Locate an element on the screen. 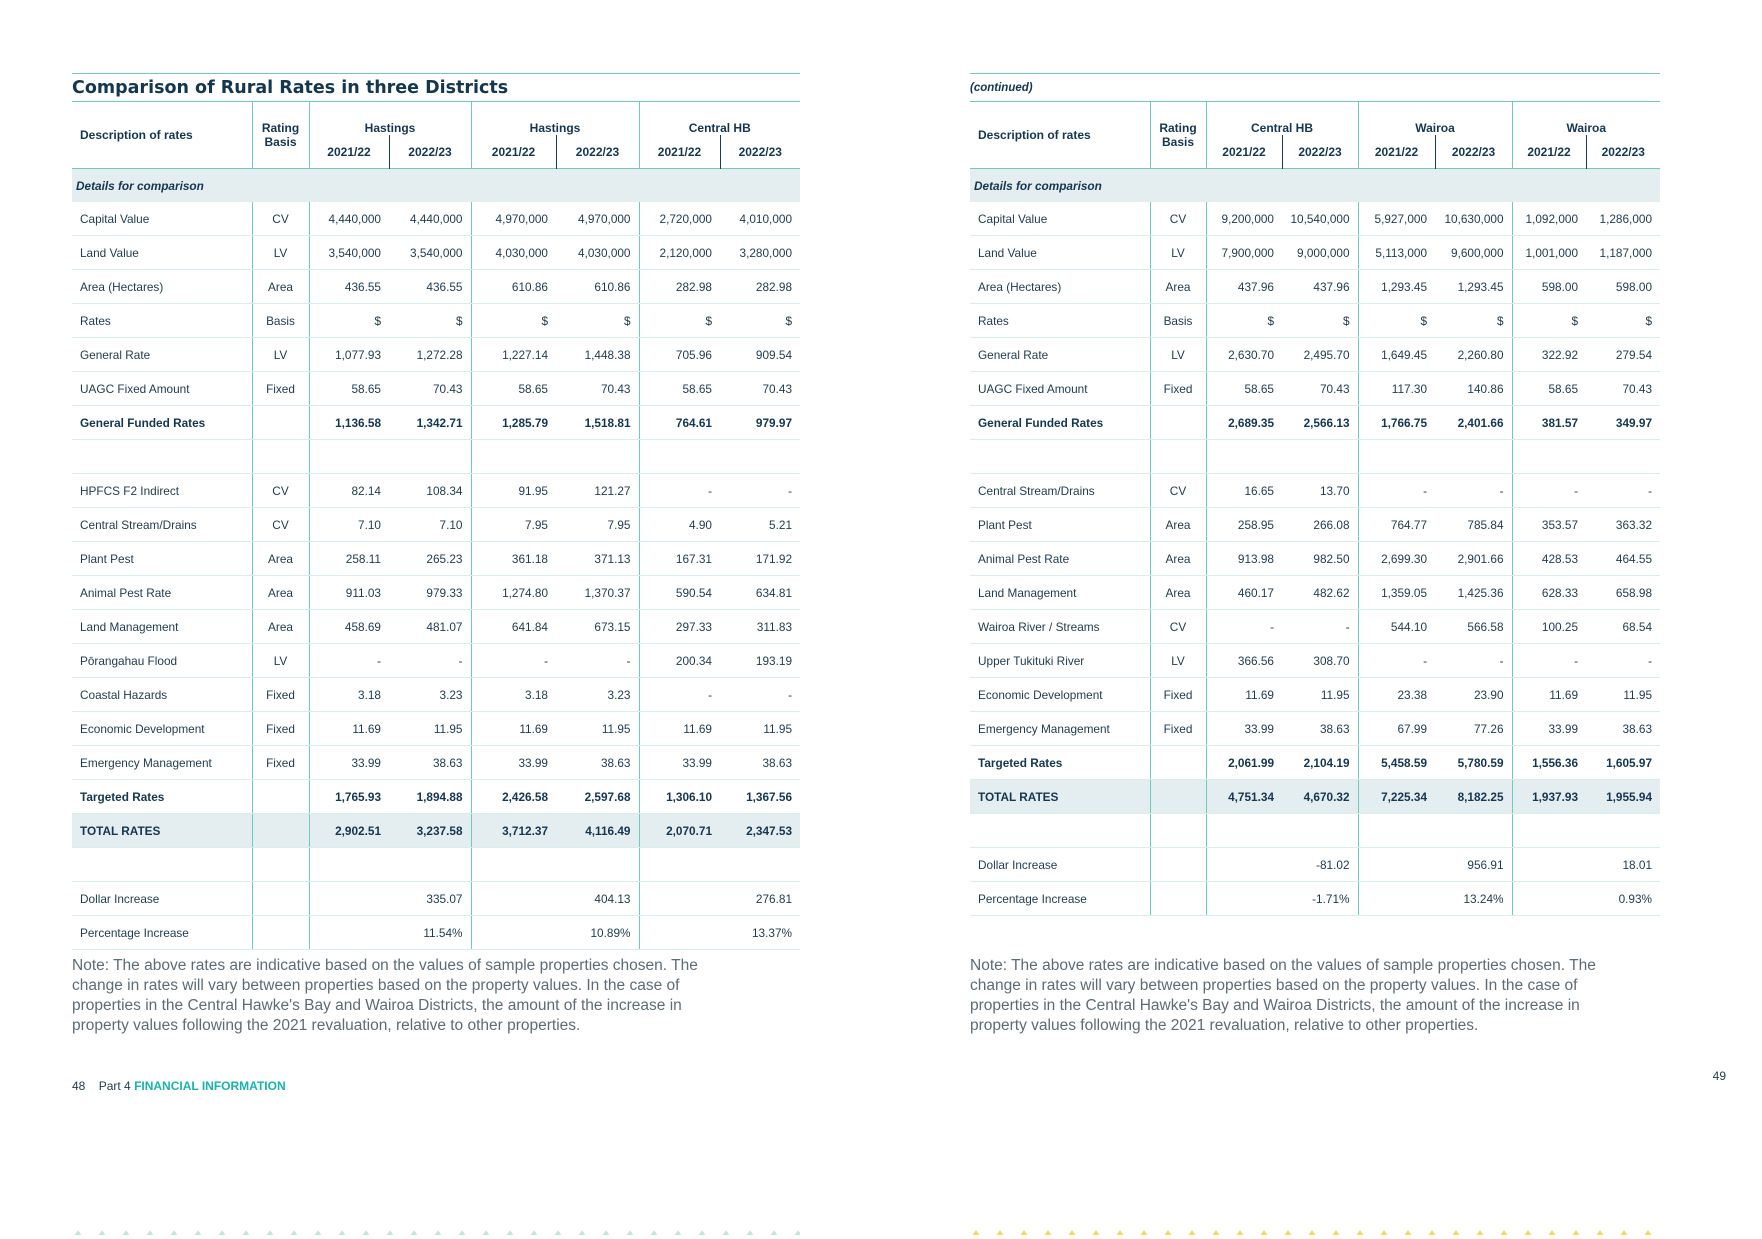 The width and height of the screenshot is (1762, 1239). row-value: 1,370.37 is located at coordinates (598, 592).